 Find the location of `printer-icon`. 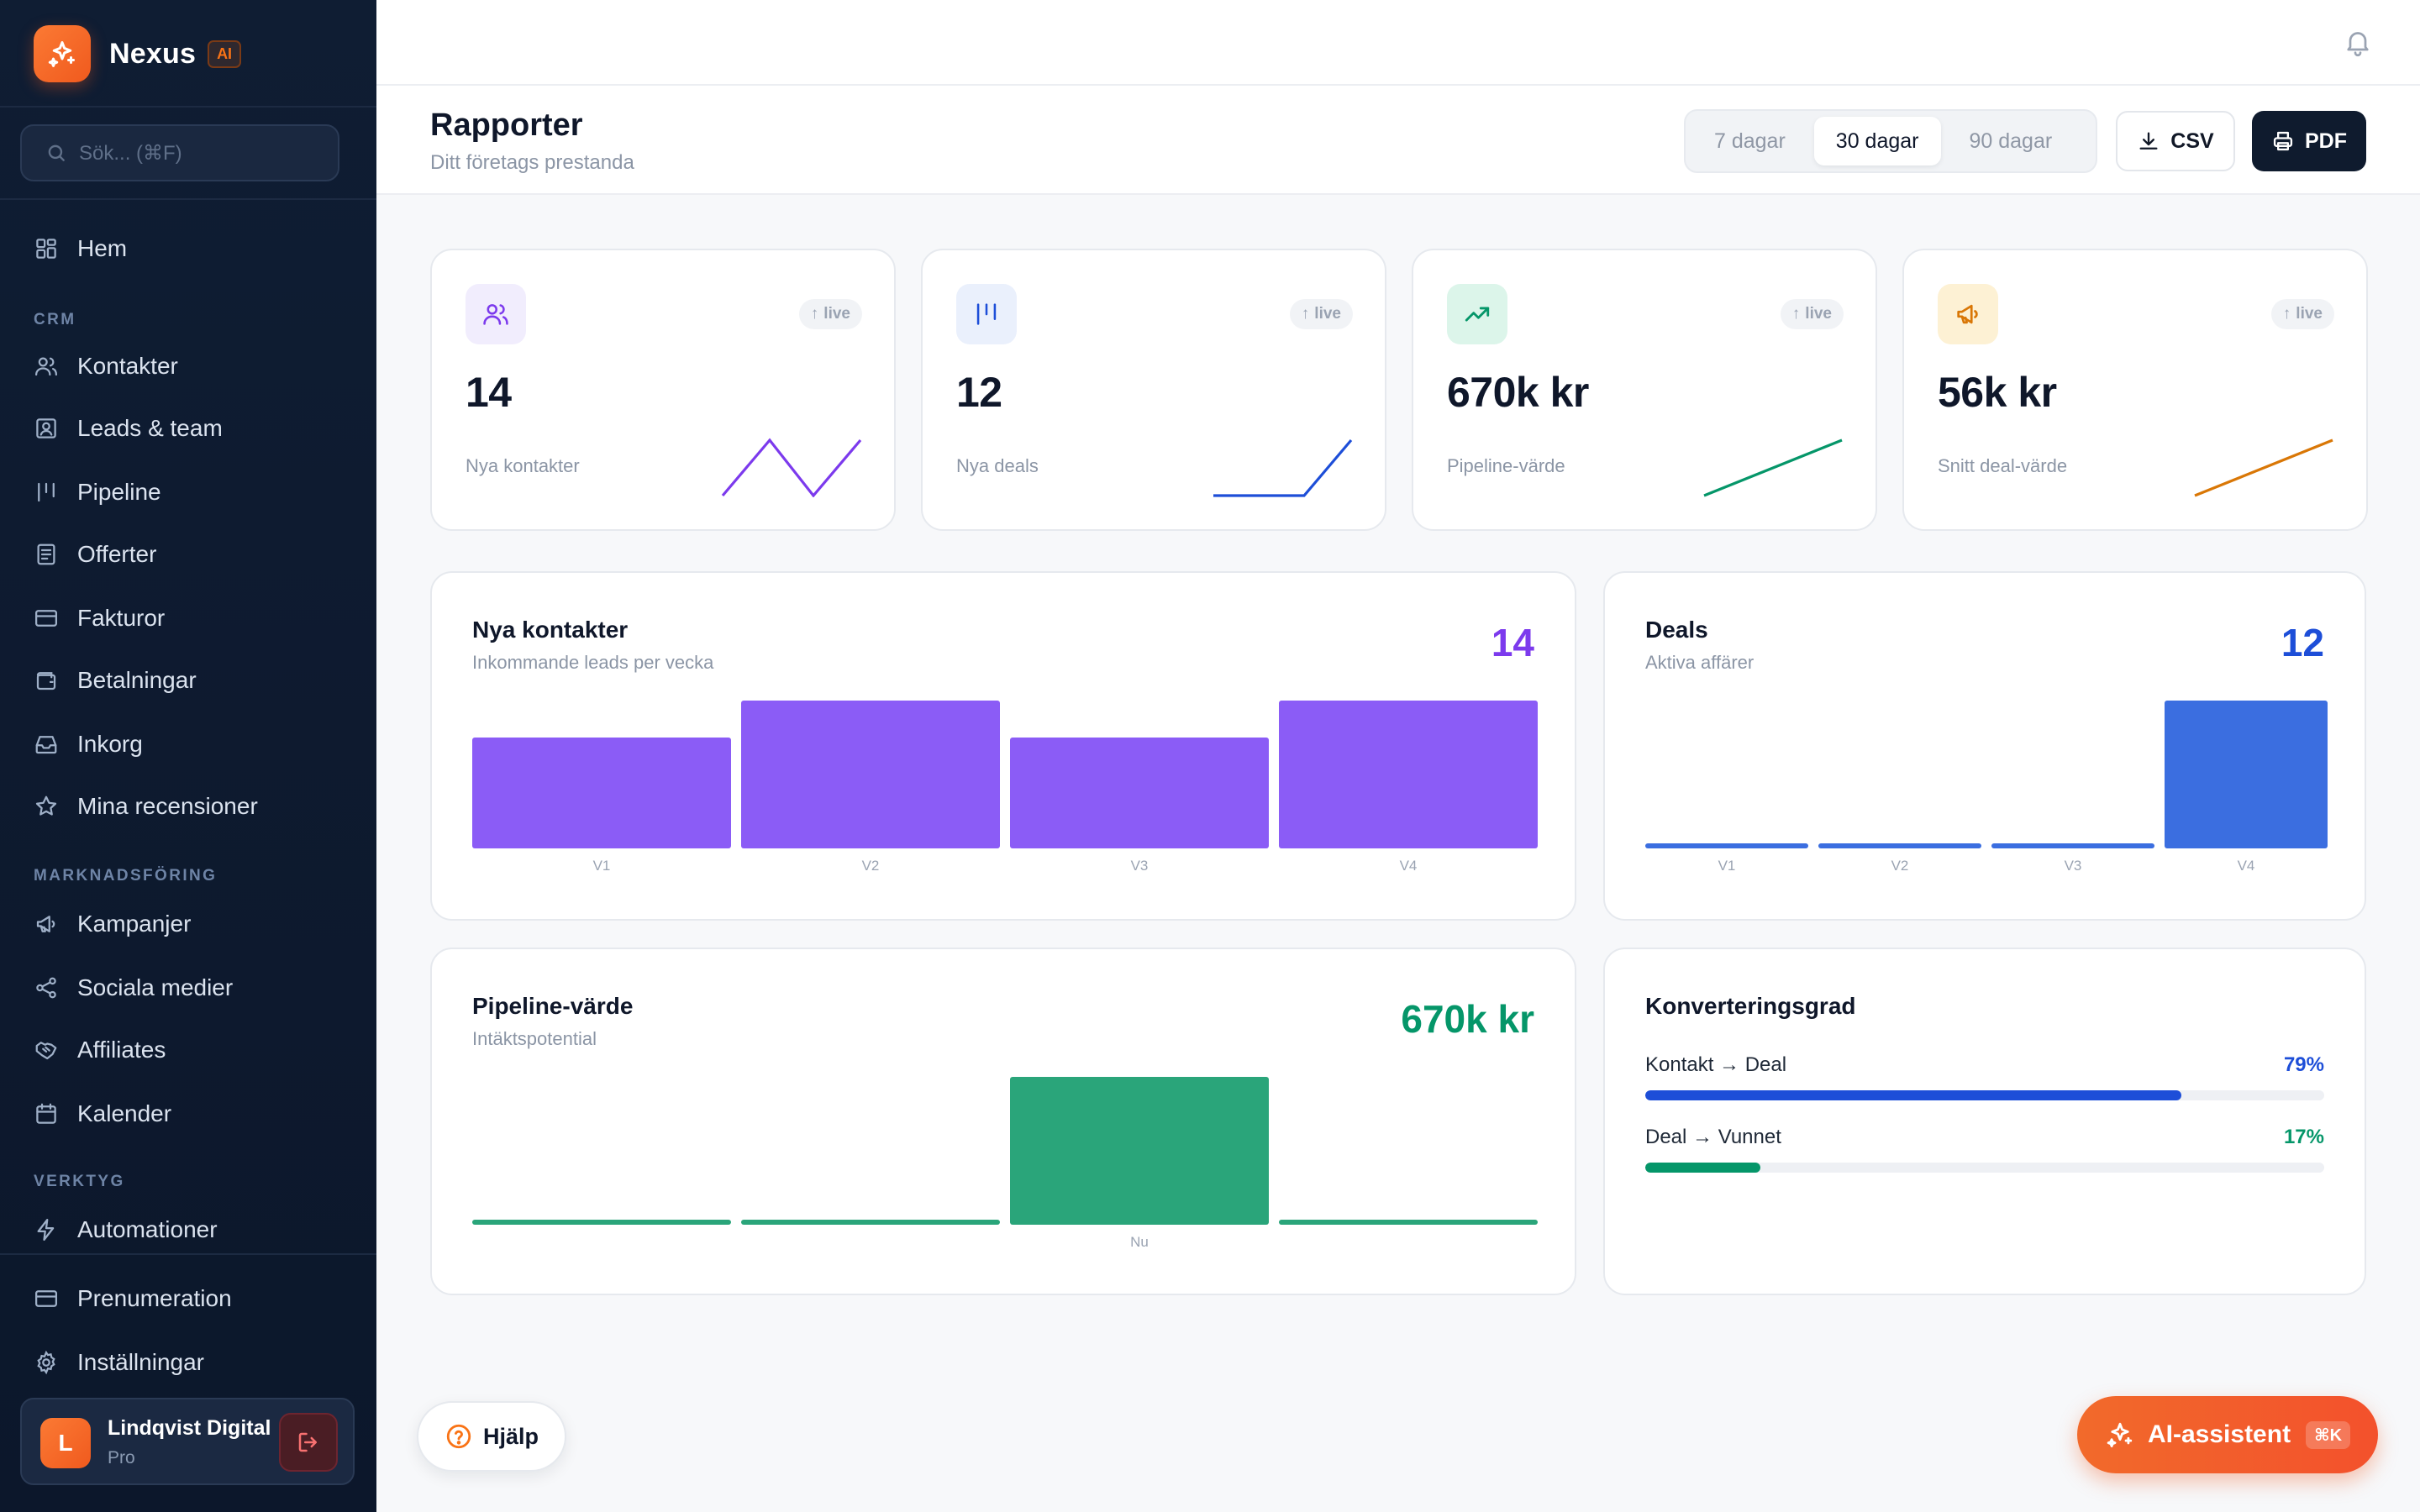

printer-icon is located at coordinates (2283, 141).